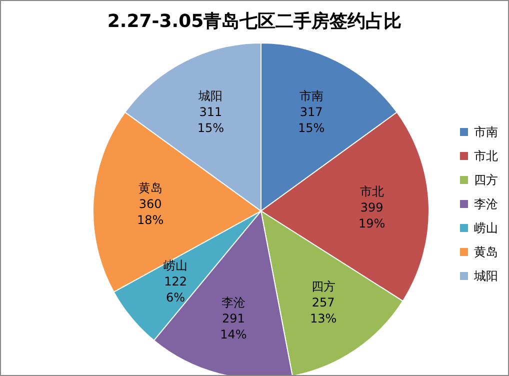  Describe the element at coordinates (486, 180) in the screenshot. I see `legend-label: 四方` at that location.